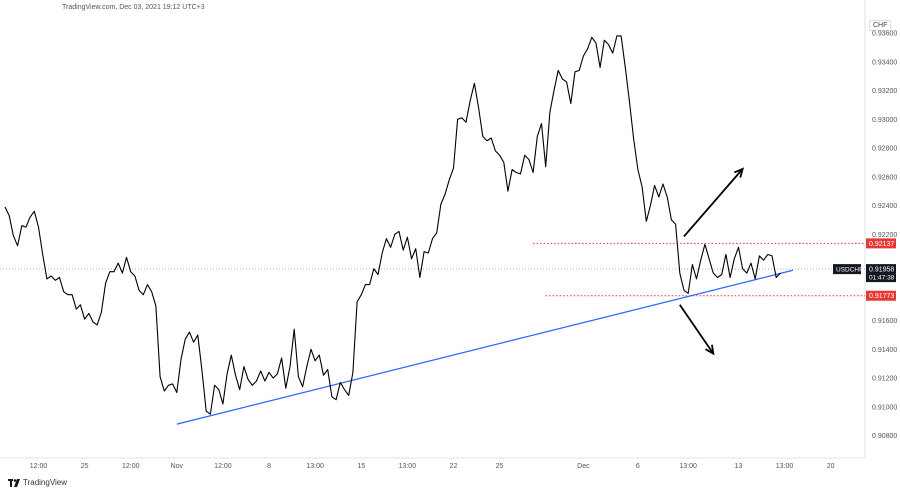 The width and height of the screenshot is (900, 494). Describe the element at coordinates (638, 466) in the screenshot. I see `x-tick-label: 6` at that location.